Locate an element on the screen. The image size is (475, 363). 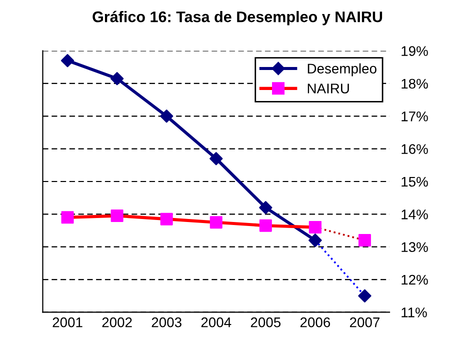
x-tick-label: 2005 is located at coordinates (265, 322).